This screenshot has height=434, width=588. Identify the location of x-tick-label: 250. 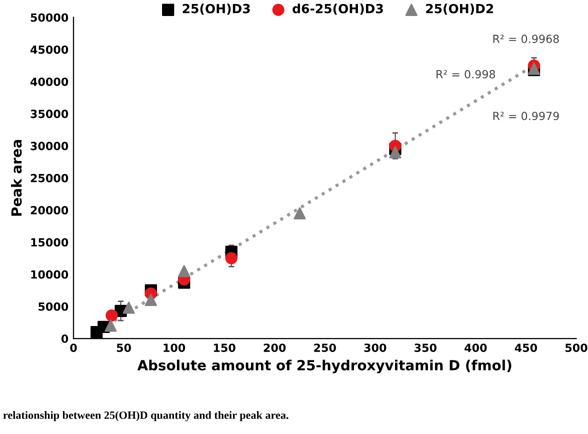
(325, 348).